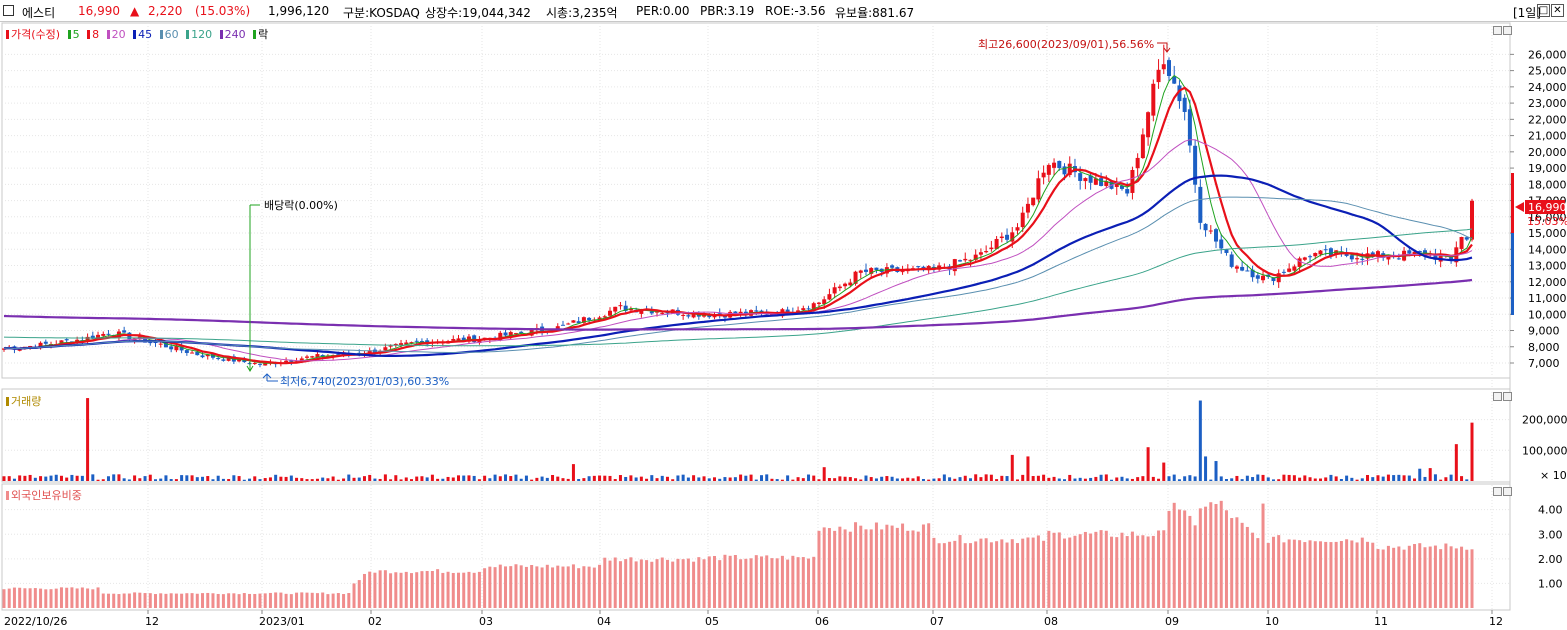  What do you see at coordinates (1550, 583) in the screenshot?
I see `foreign-y-tick: 1.00` at bounding box center [1550, 583].